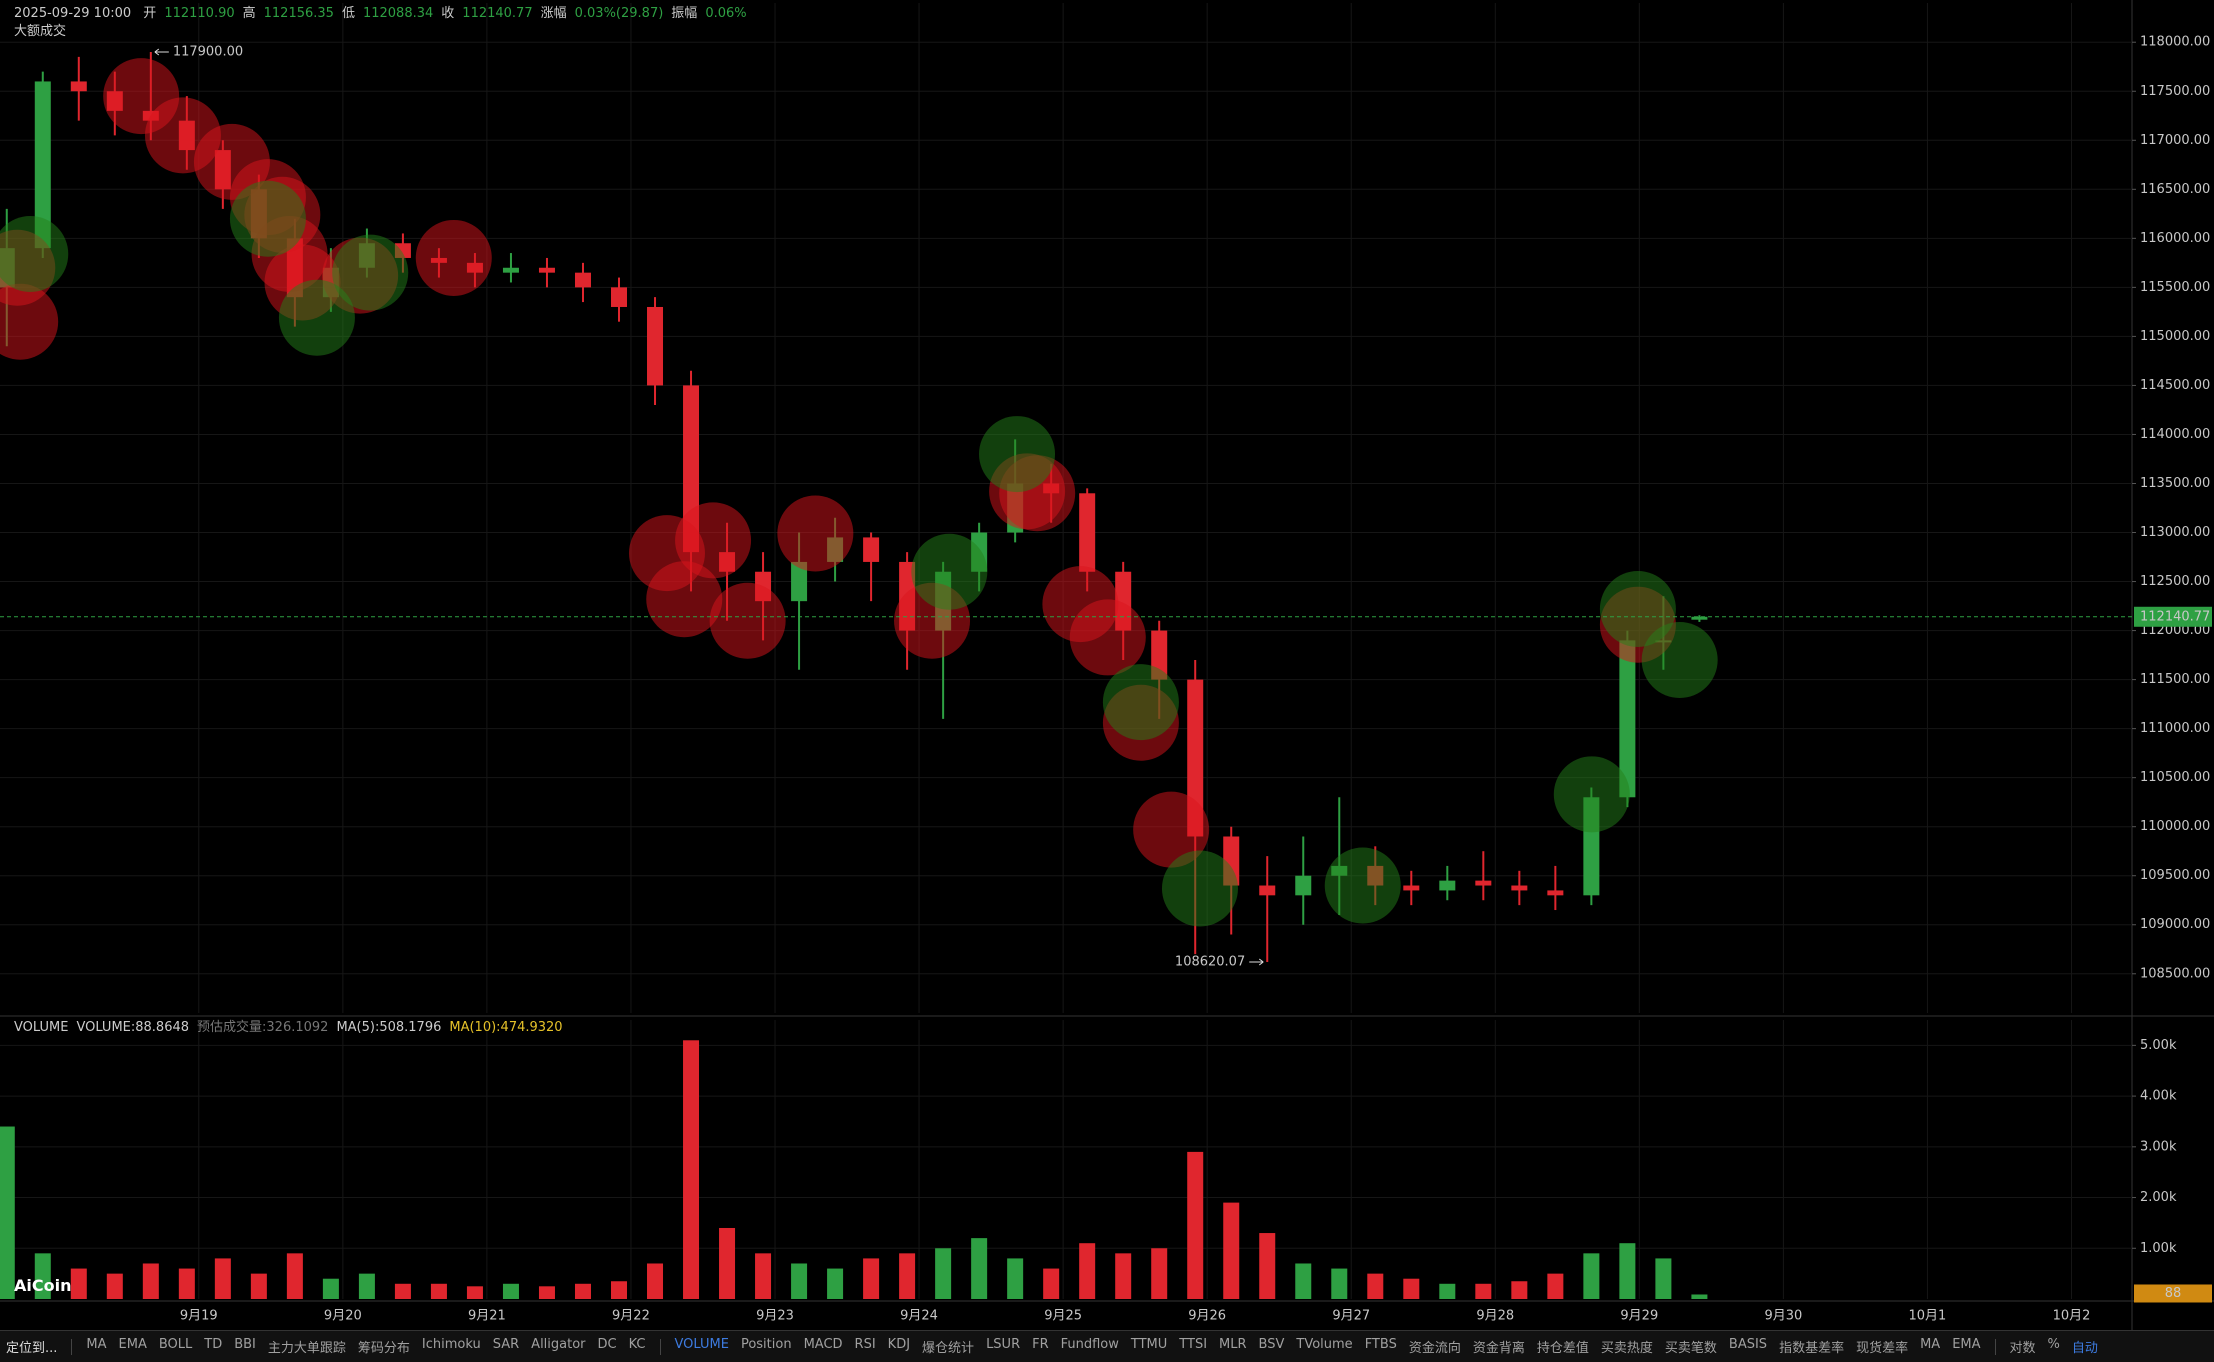 This screenshot has height=1362, width=2214. I want to click on legend-item: 大额成交, so click(40, 31).